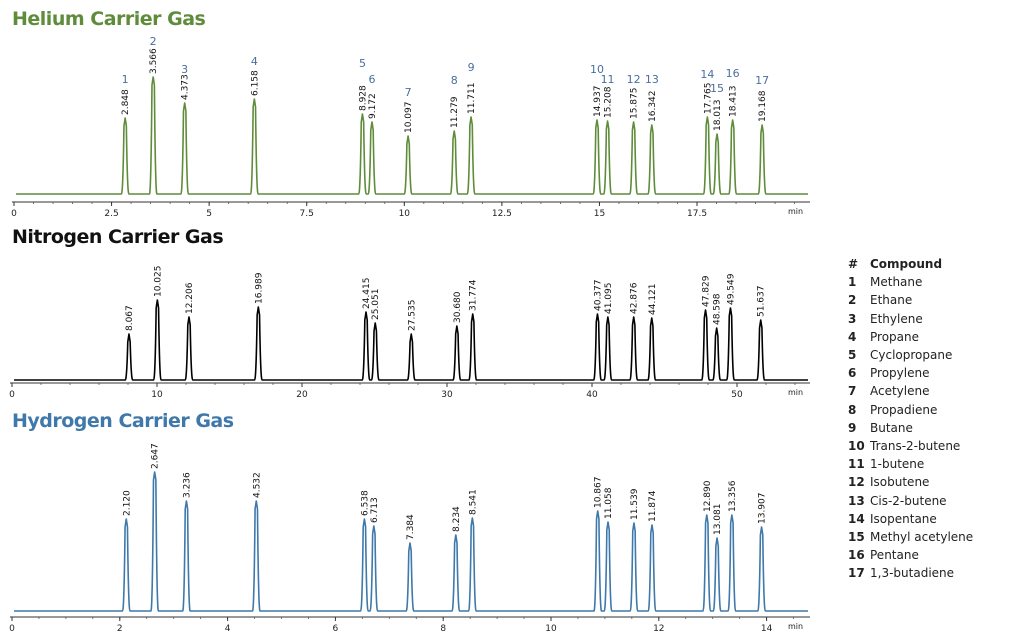 The height and width of the screenshot is (639, 1024). I want to click on legend-item-compound: Cyclopropane, so click(911, 355).